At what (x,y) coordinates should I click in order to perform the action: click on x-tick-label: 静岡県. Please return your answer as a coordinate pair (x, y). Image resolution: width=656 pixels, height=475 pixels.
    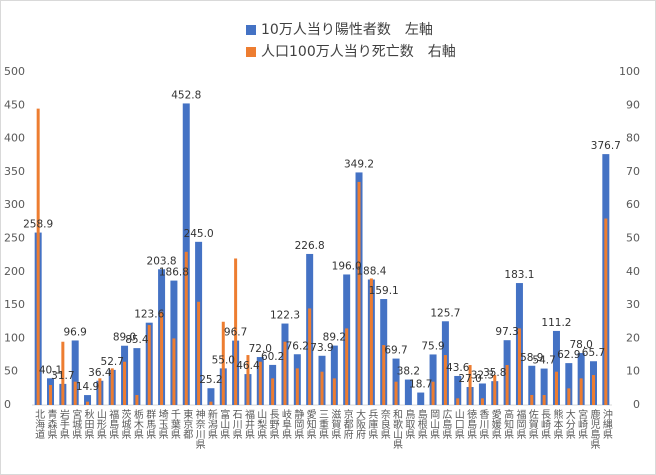
    Looking at the image, I should click on (298, 424).